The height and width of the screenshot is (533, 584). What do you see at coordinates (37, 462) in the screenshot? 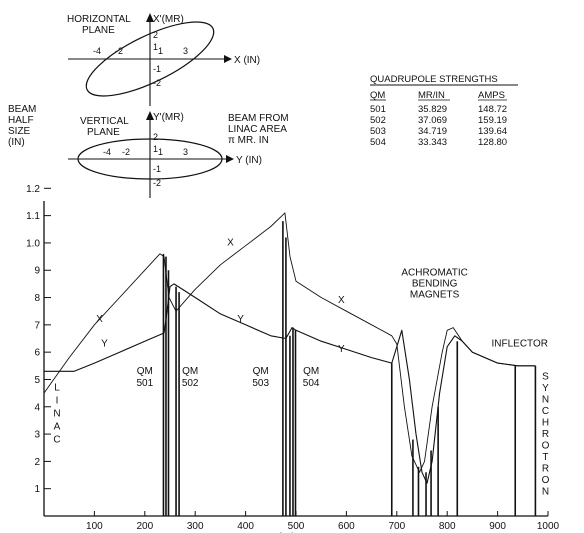
I see `y-tick-label: 2` at bounding box center [37, 462].